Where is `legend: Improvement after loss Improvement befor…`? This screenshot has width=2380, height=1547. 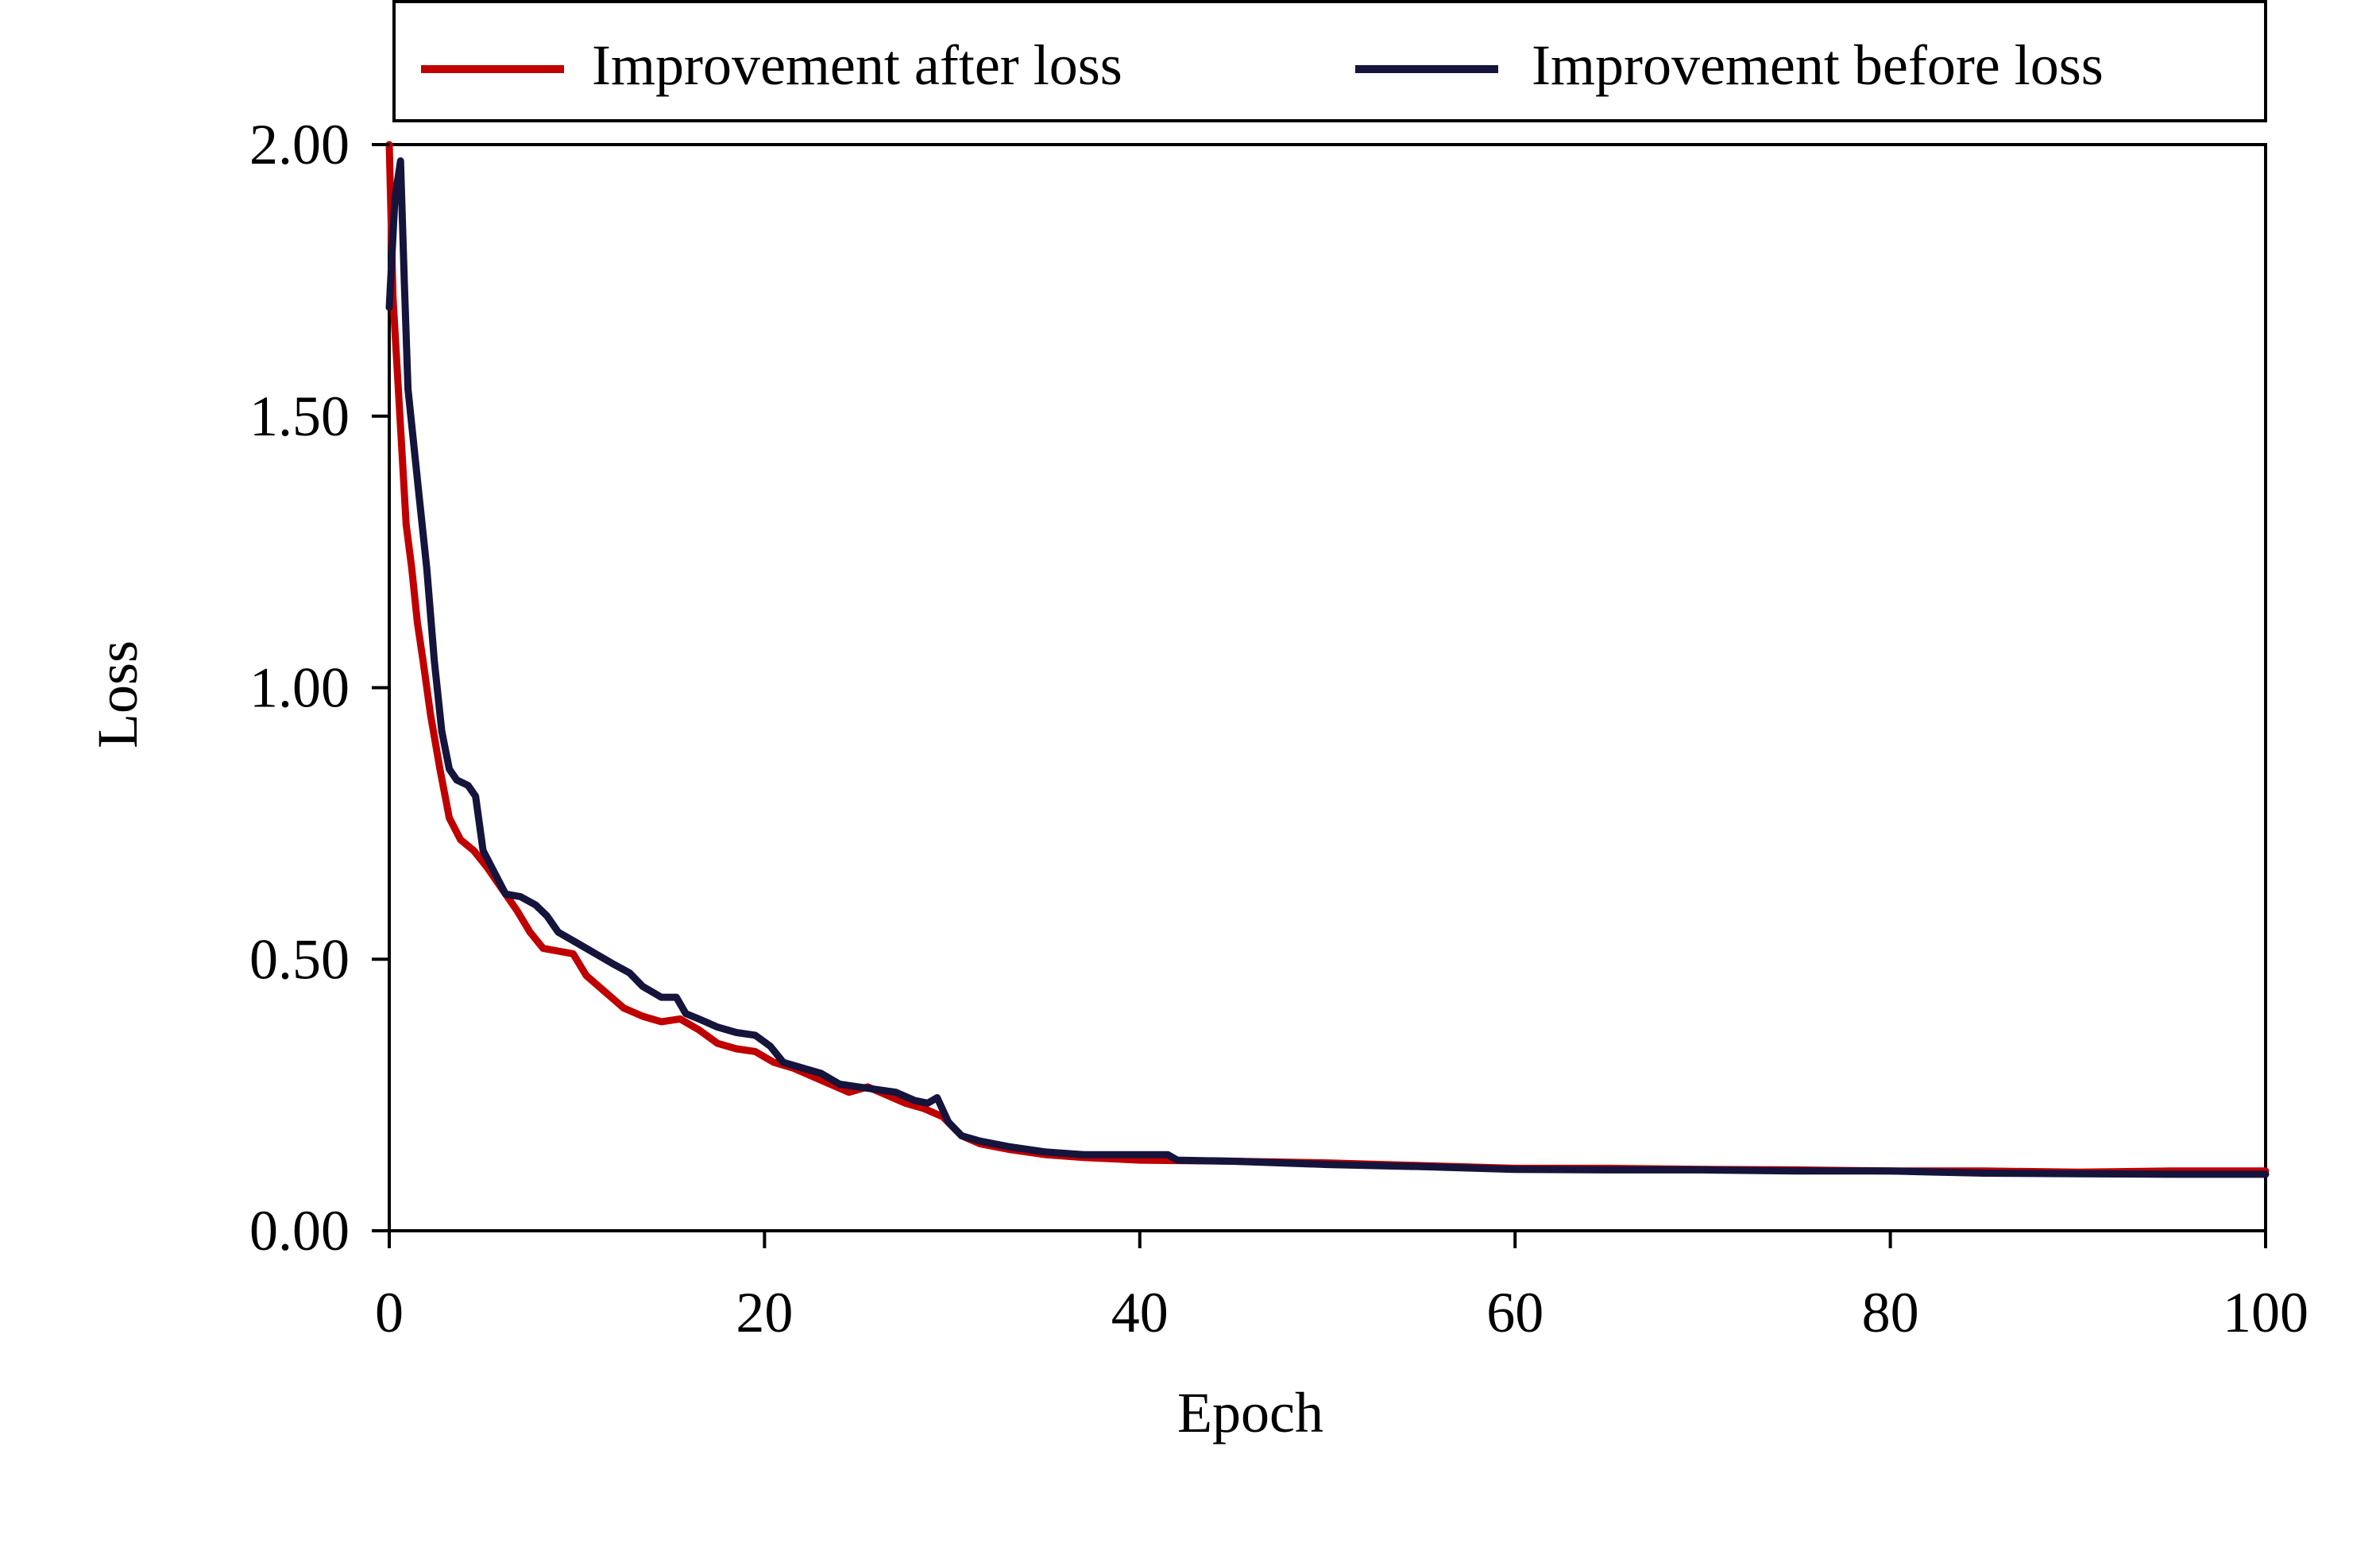 legend: Improvement after loss Improvement befor… is located at coordinates (1329, 61).